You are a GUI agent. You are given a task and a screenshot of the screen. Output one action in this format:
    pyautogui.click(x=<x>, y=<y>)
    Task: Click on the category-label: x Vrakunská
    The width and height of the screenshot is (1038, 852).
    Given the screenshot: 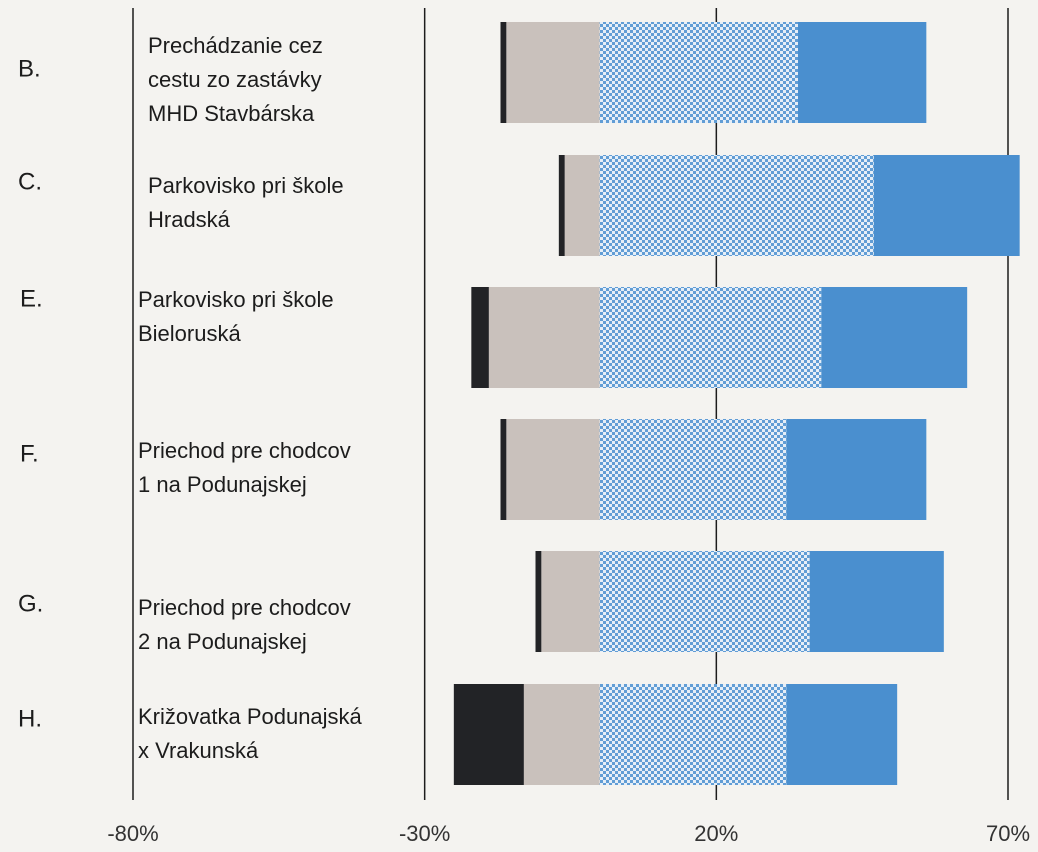 What is the action you would take?
    pyautogui.click(x=198, y=750)
    